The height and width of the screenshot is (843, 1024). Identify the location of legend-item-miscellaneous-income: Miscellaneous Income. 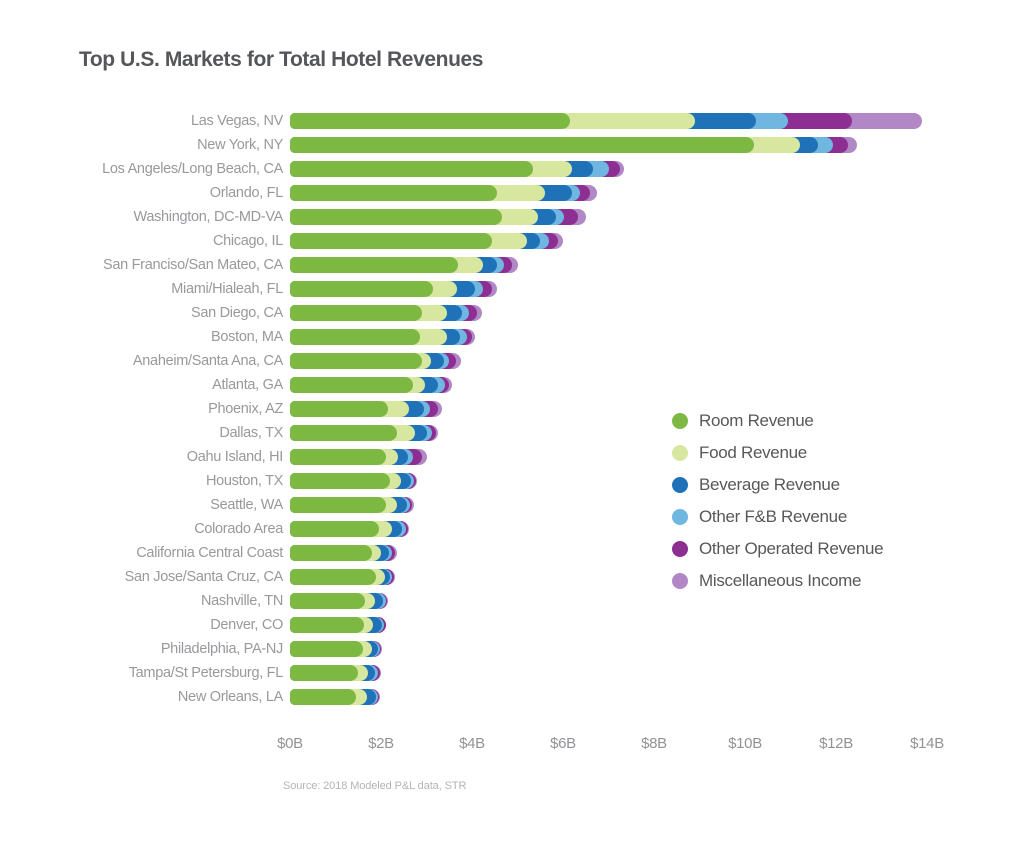
(777, 581).